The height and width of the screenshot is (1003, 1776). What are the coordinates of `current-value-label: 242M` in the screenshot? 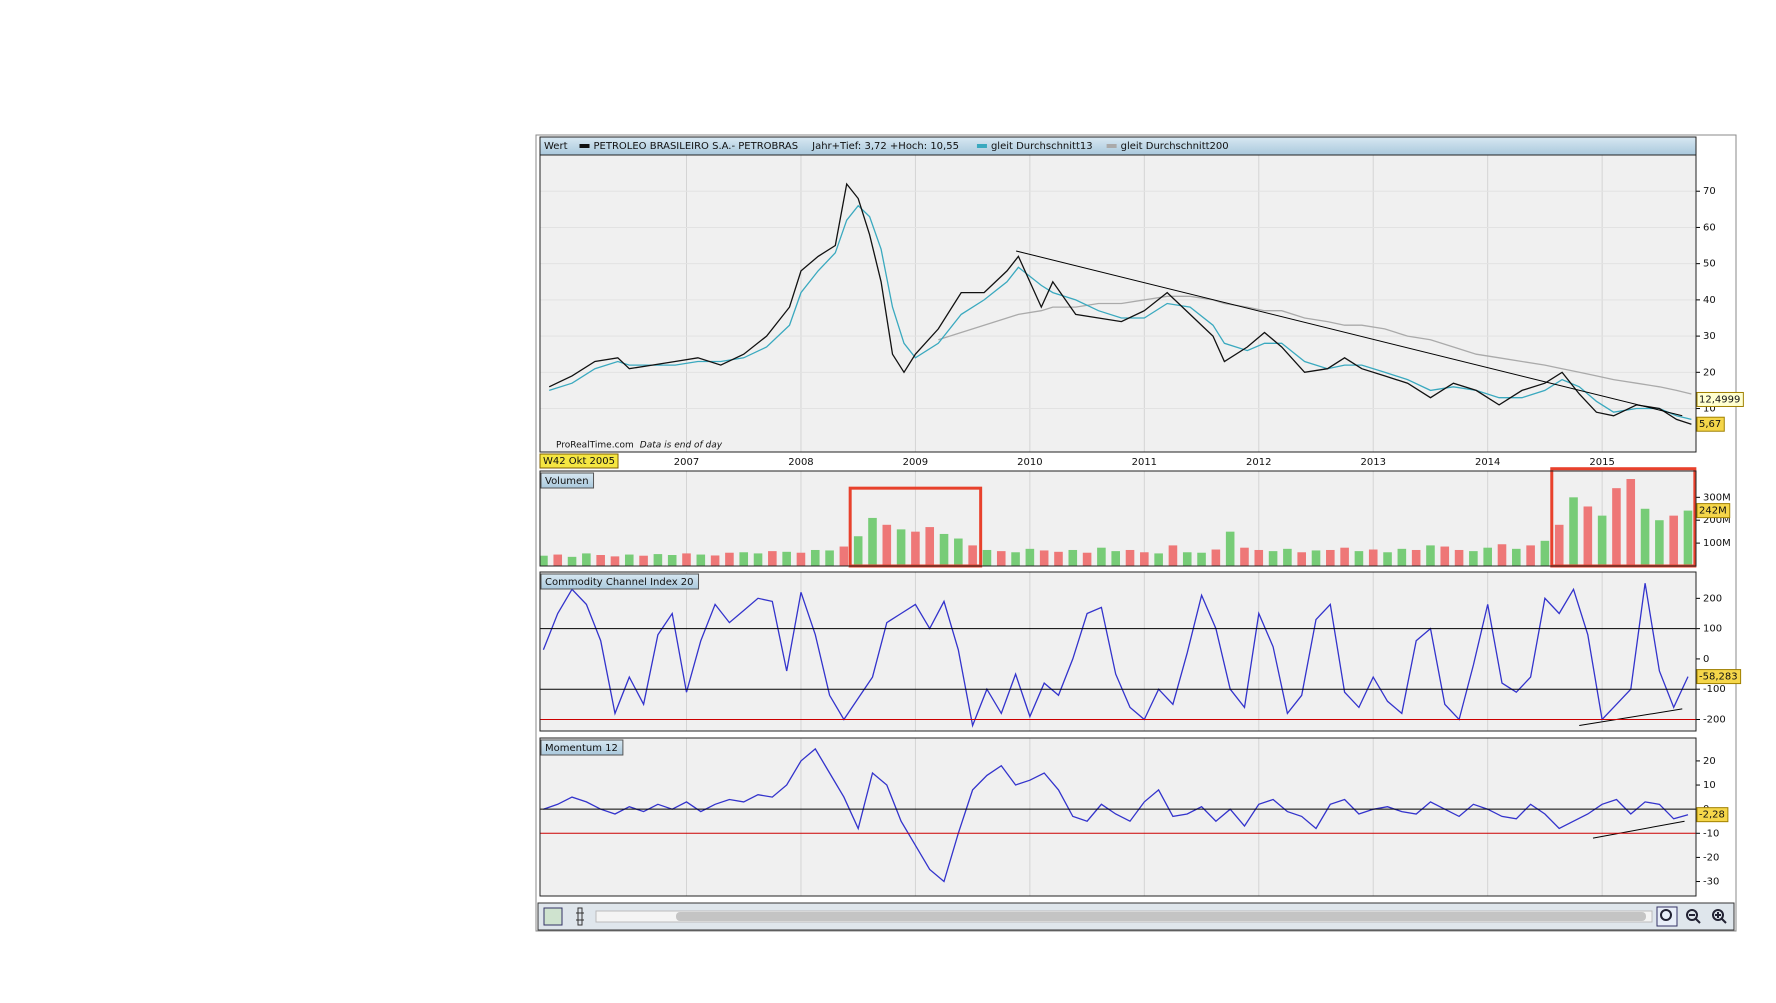 It's located at (1713, 511).